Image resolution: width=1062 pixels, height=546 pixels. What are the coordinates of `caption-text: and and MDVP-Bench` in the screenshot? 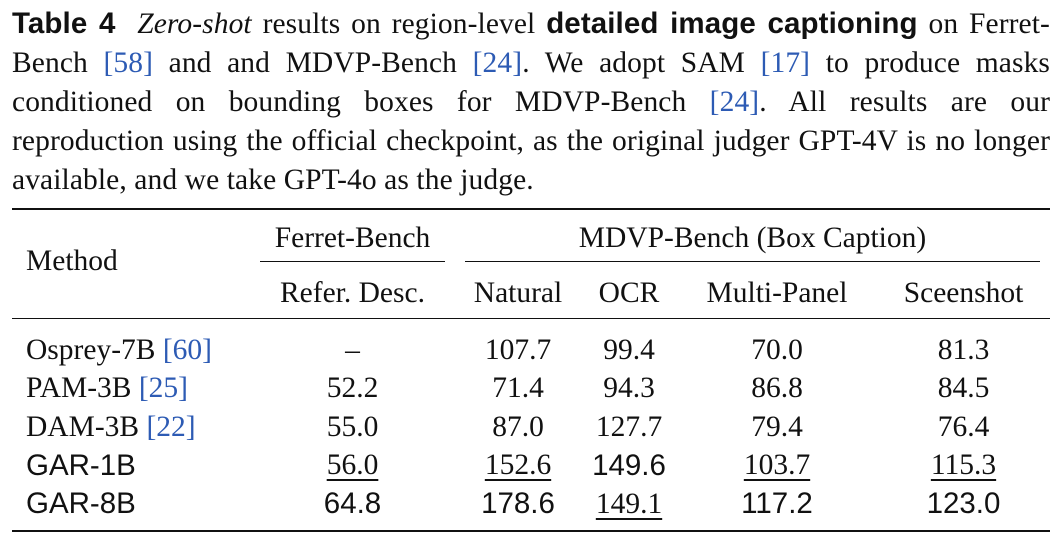 It's located at (313, 63).